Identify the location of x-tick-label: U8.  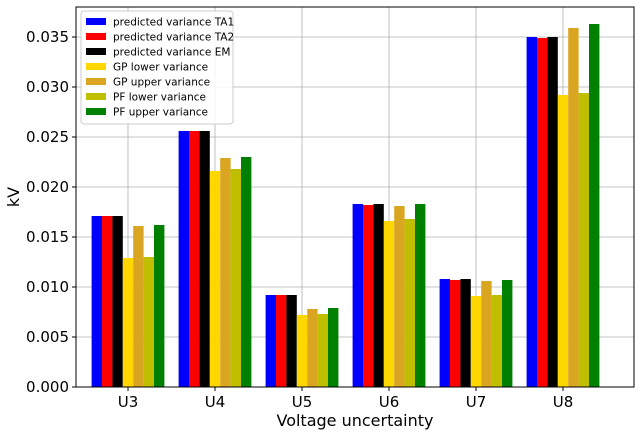
(563, 402).